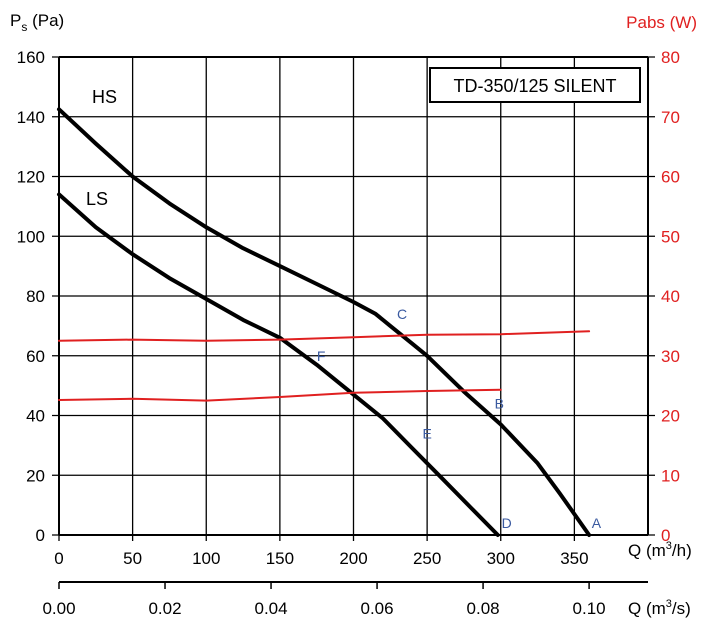 This screenshot has height=625, width=712. Describe the element at coordinates (40, 535) in the screenshot. I see `y-tick-label: 0` at that location.